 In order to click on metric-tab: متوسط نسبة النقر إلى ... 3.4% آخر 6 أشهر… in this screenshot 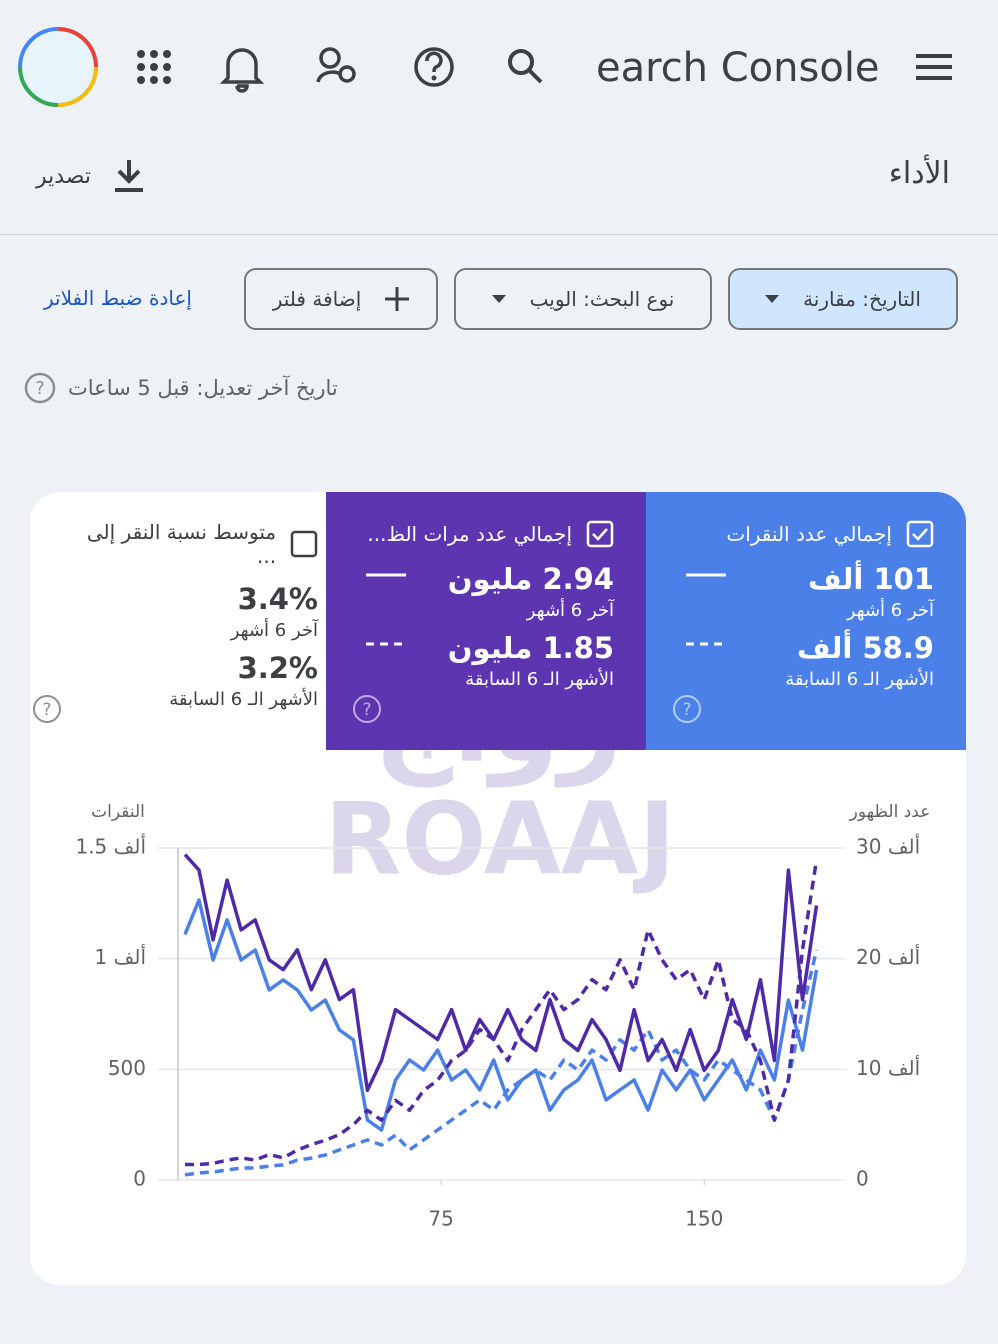, I will do `click(190, 621)`.